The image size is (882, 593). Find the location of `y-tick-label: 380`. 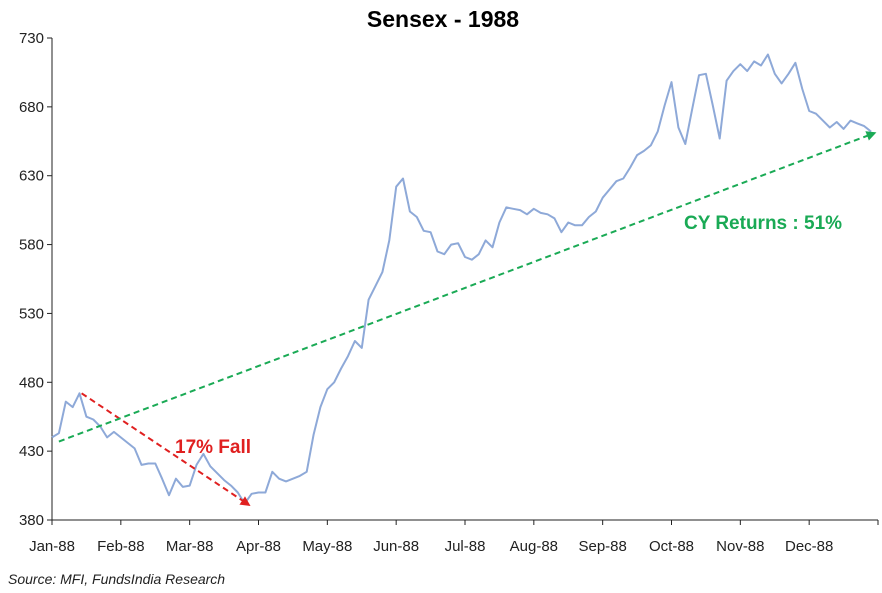

y-tick-label: 380 is located at coordinates (31, 520).